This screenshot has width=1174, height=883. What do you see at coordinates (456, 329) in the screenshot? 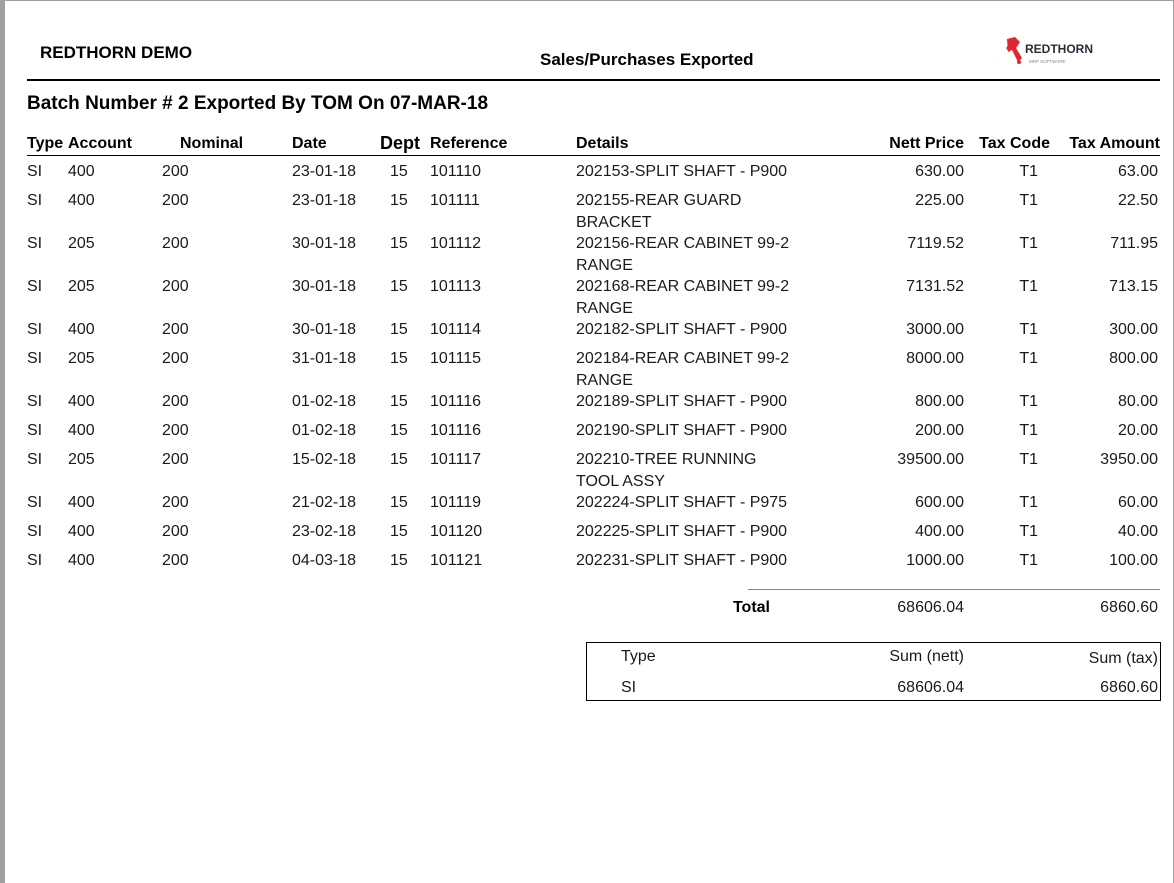
I see `cell-reference: 101114` at bounding box center [456, 329].